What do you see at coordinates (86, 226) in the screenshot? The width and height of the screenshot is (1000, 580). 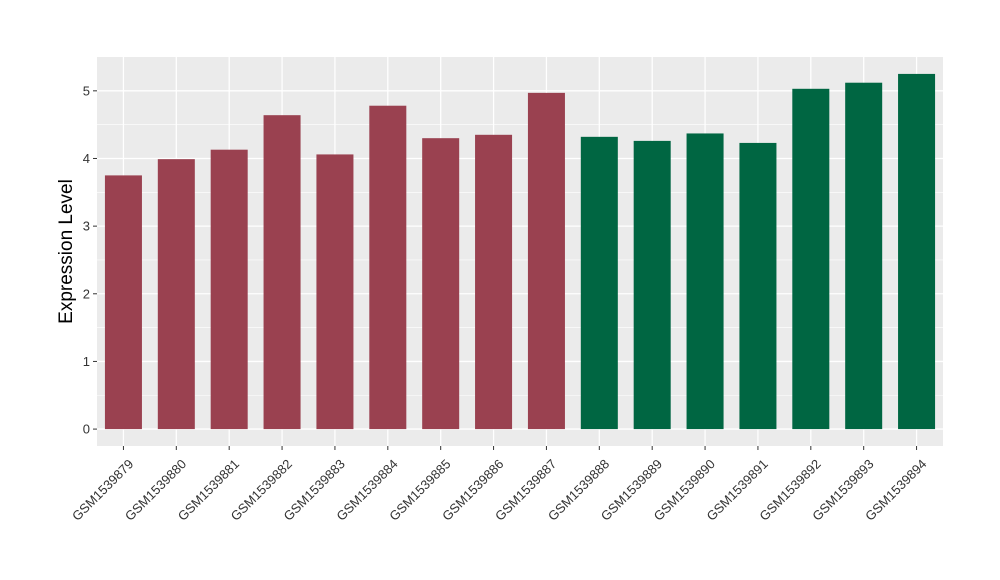 I see `y-tick-label: 3` at bounding box center [86, 226].